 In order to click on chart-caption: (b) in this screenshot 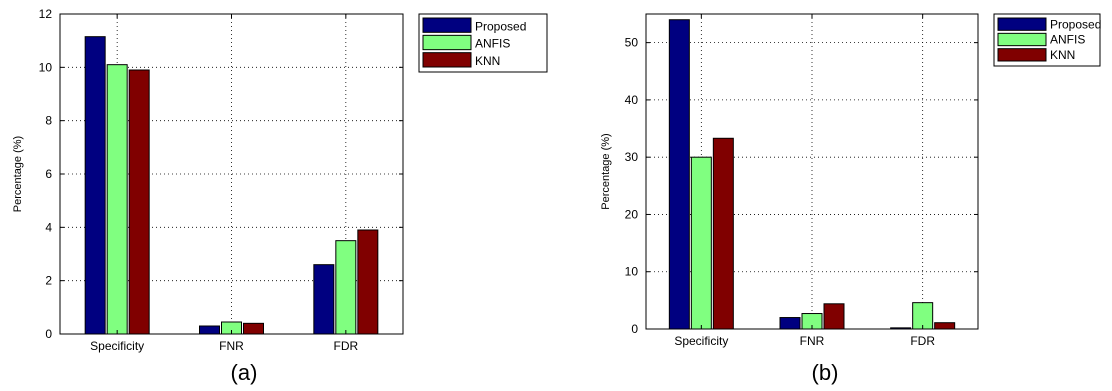, I will do `click(825, 372)`.